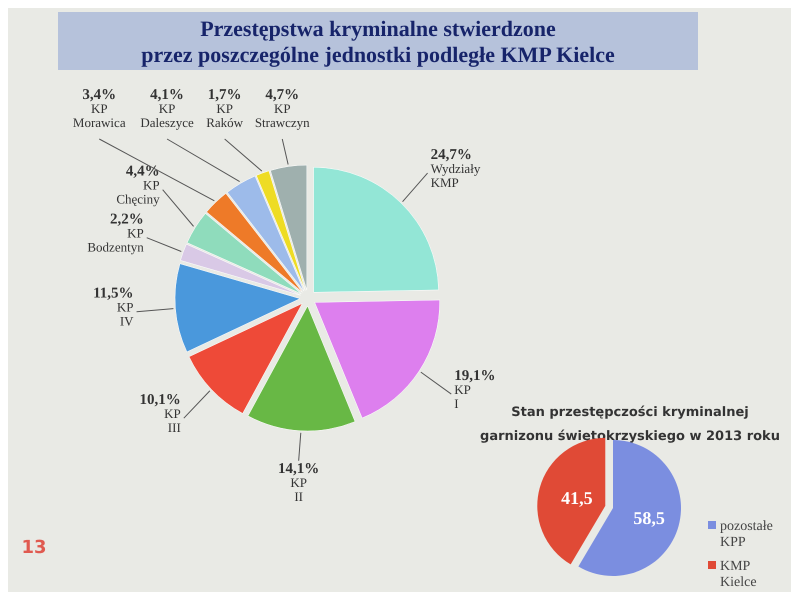  Describe the element at coordinates (127, 220) in the screenshot. I see `data-label: 2,2%` at that location.